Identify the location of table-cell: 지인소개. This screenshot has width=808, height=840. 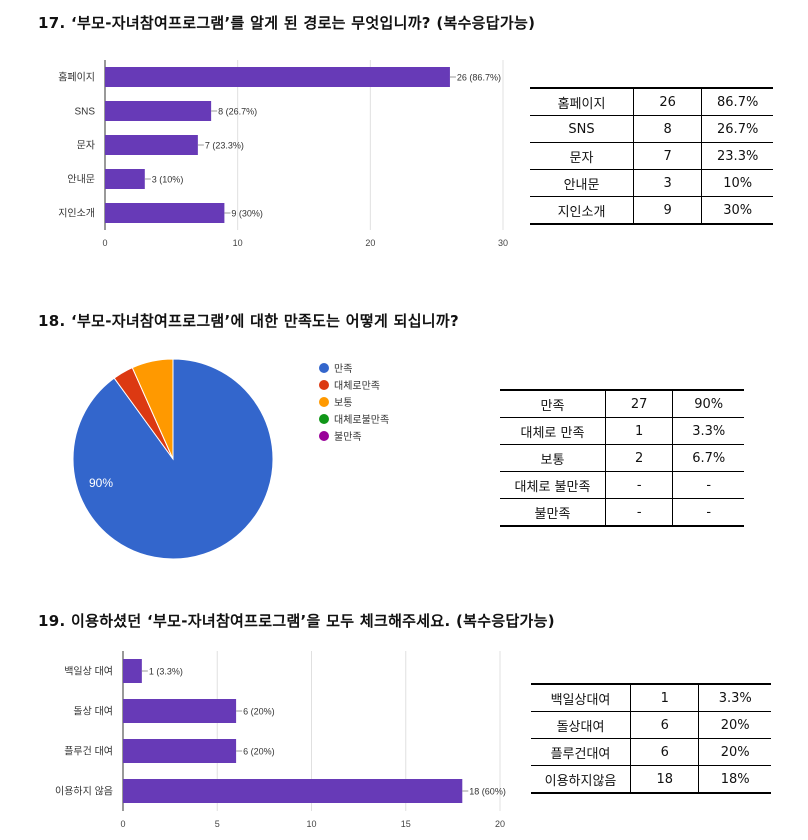
(582, 210).